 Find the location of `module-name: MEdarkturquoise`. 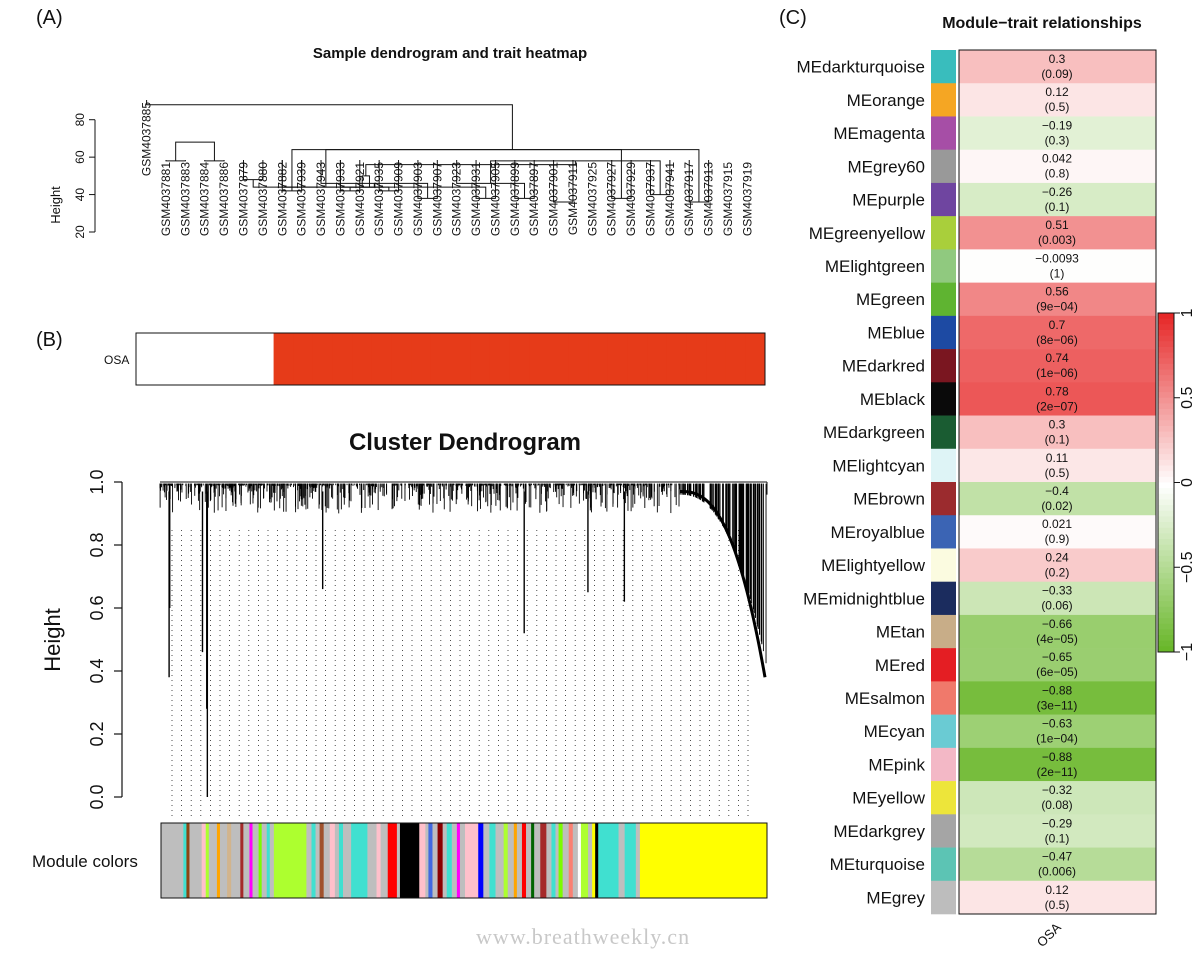

module-name: MEdarkturquoise is located at coordinates (860, 67).